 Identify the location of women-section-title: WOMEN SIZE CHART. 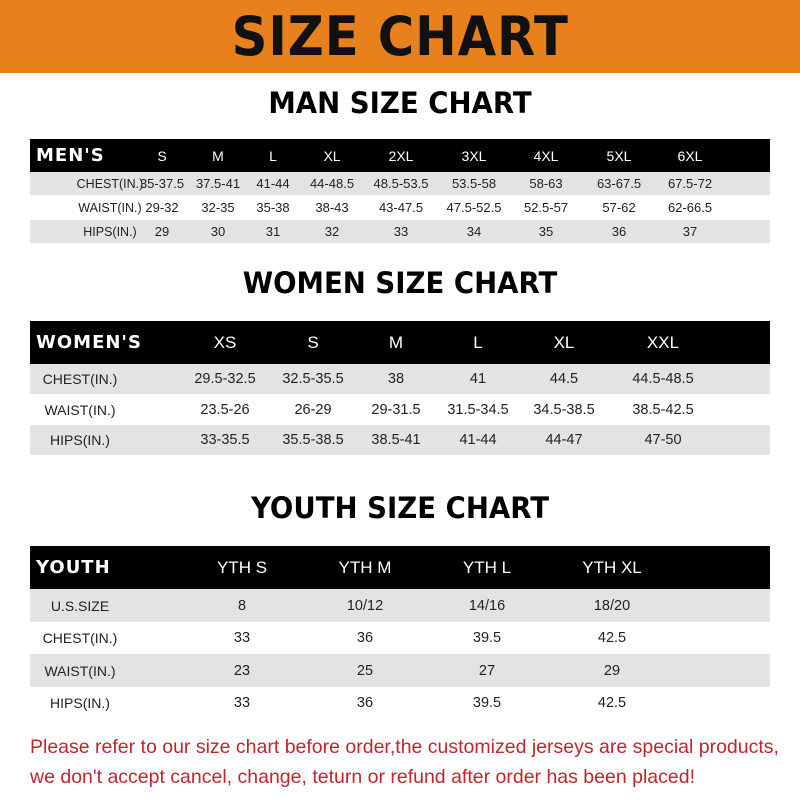
(400, 283).